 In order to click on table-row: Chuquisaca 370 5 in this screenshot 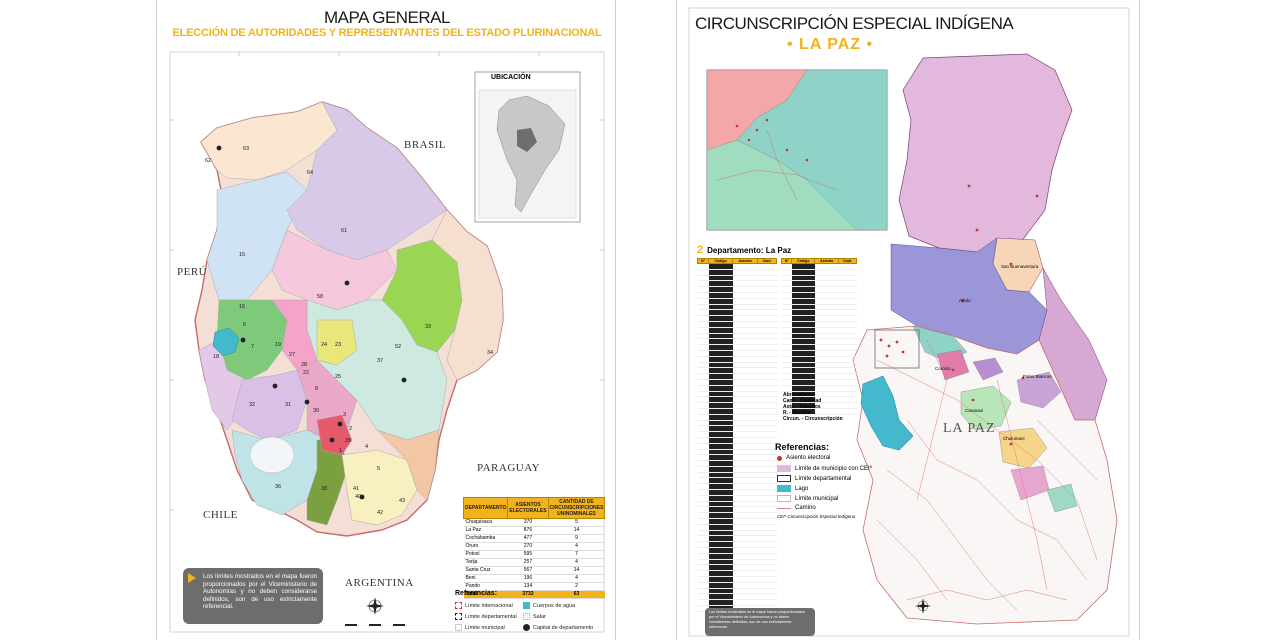, I will do `click(534, 522)`.